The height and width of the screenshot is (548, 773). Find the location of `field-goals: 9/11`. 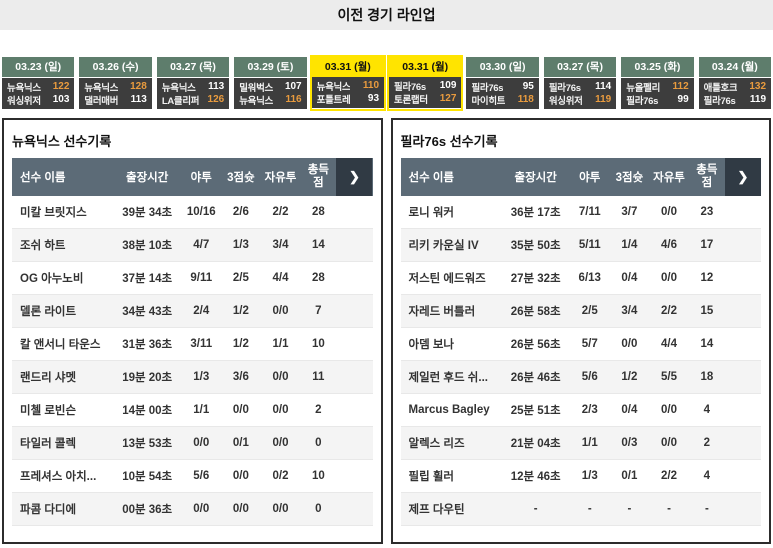

field-goals: 9/11 is located at coordinates (201, 278).